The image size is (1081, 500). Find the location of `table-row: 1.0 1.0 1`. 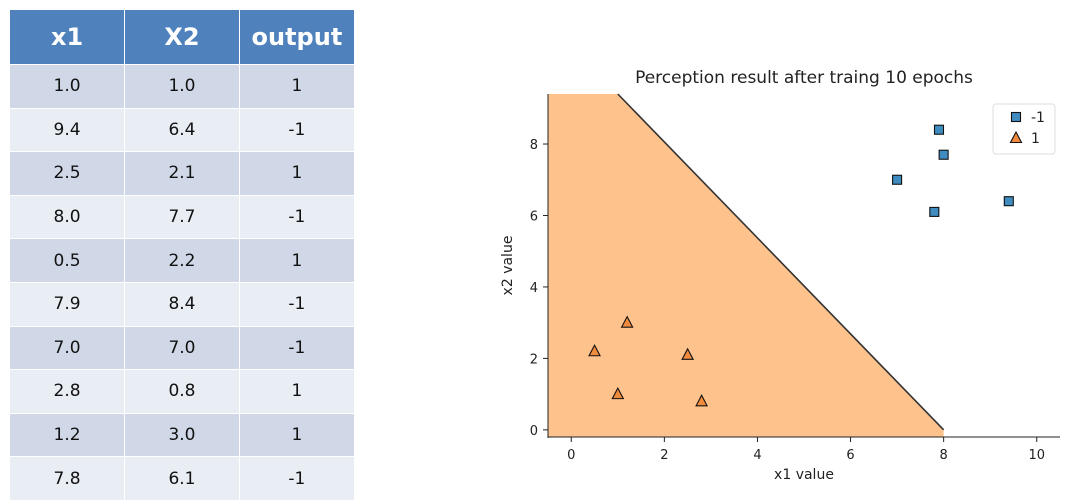

table-row: 1.0 1.0 1 is located at coordinates (182, 86).